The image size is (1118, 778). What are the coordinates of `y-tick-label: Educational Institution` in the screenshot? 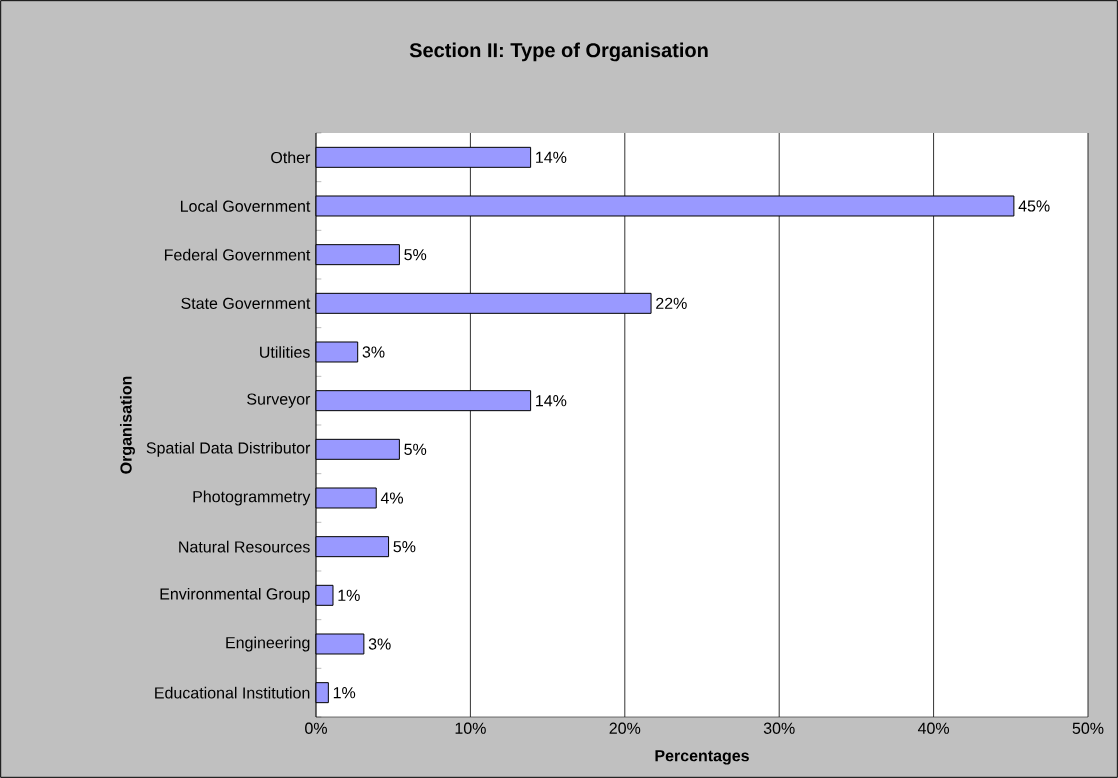 It's located at (232, 692).